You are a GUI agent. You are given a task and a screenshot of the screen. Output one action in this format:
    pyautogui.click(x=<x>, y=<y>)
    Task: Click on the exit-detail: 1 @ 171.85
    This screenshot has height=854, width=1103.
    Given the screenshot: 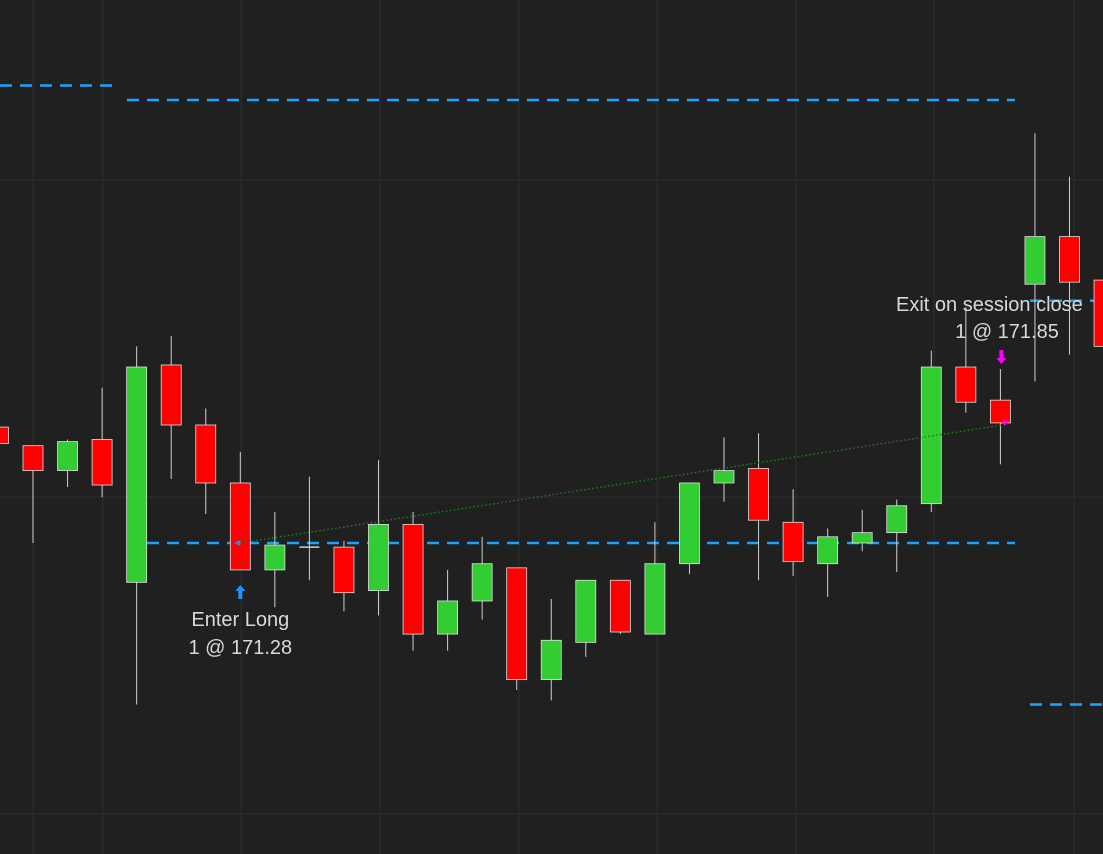 What is the action you would take?
    pyautogui.click(x=1007, y=332)
    